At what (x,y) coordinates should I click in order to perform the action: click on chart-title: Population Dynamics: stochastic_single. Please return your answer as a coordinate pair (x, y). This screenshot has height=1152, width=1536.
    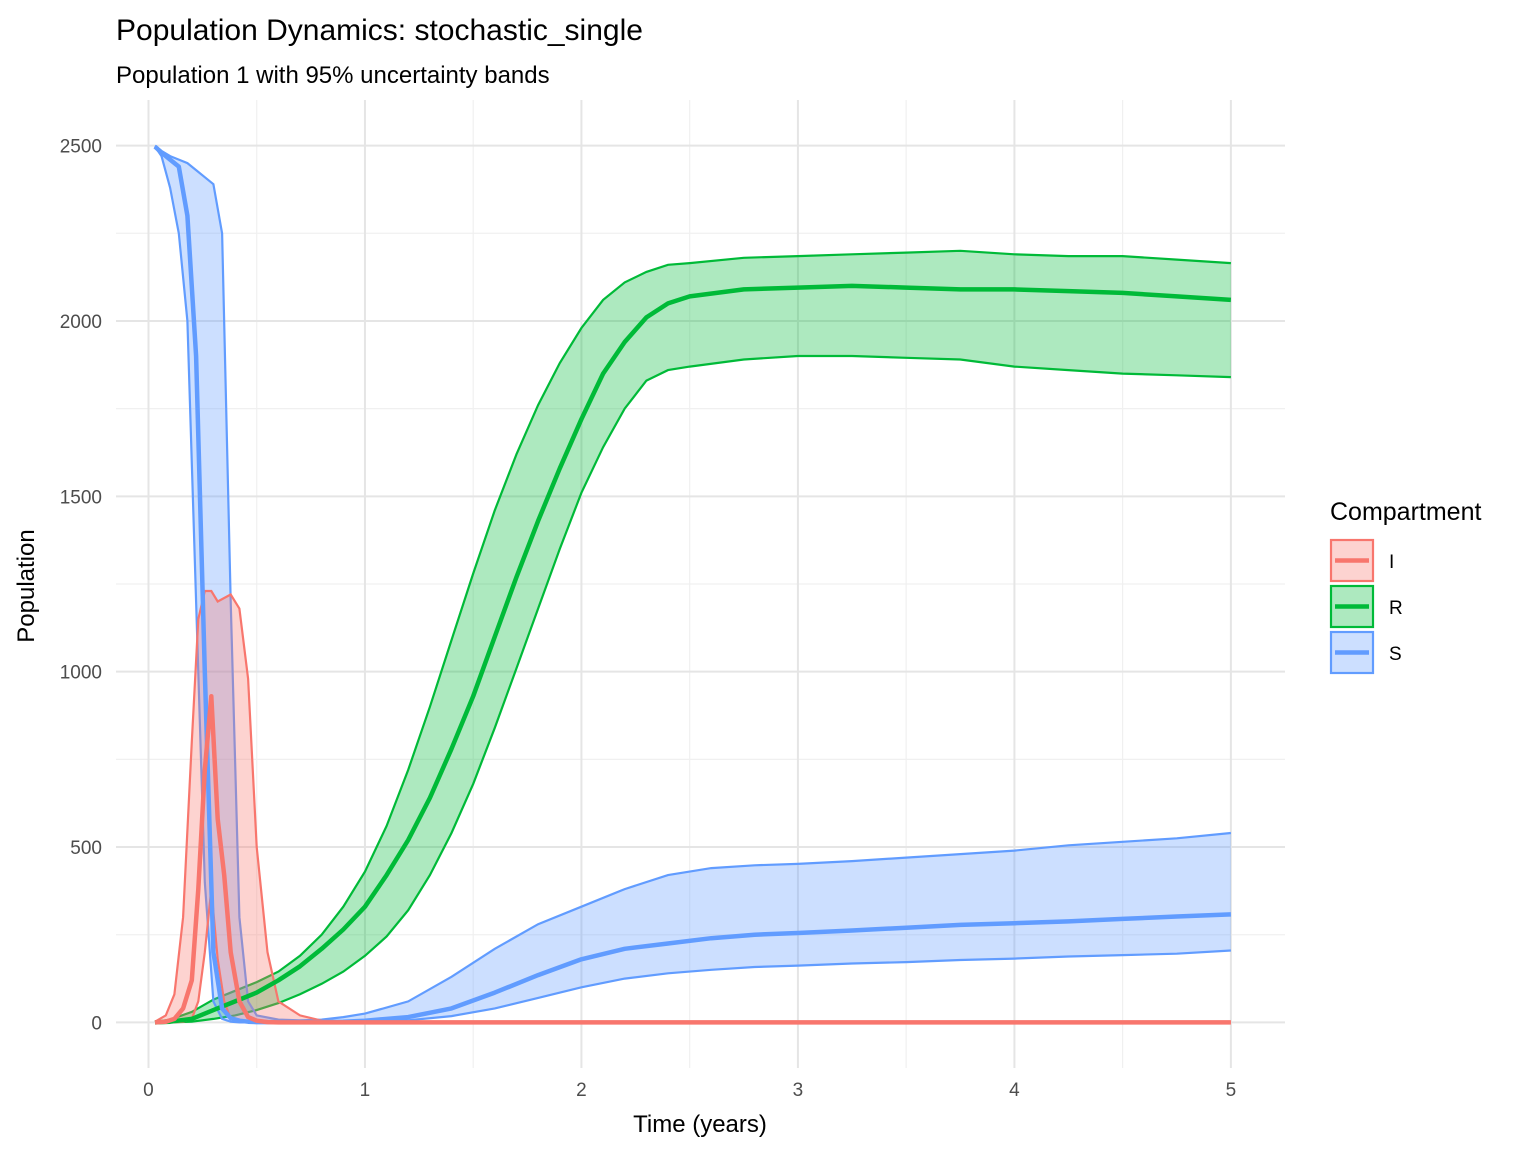
    Looking at the image, I should click on (379, 30).